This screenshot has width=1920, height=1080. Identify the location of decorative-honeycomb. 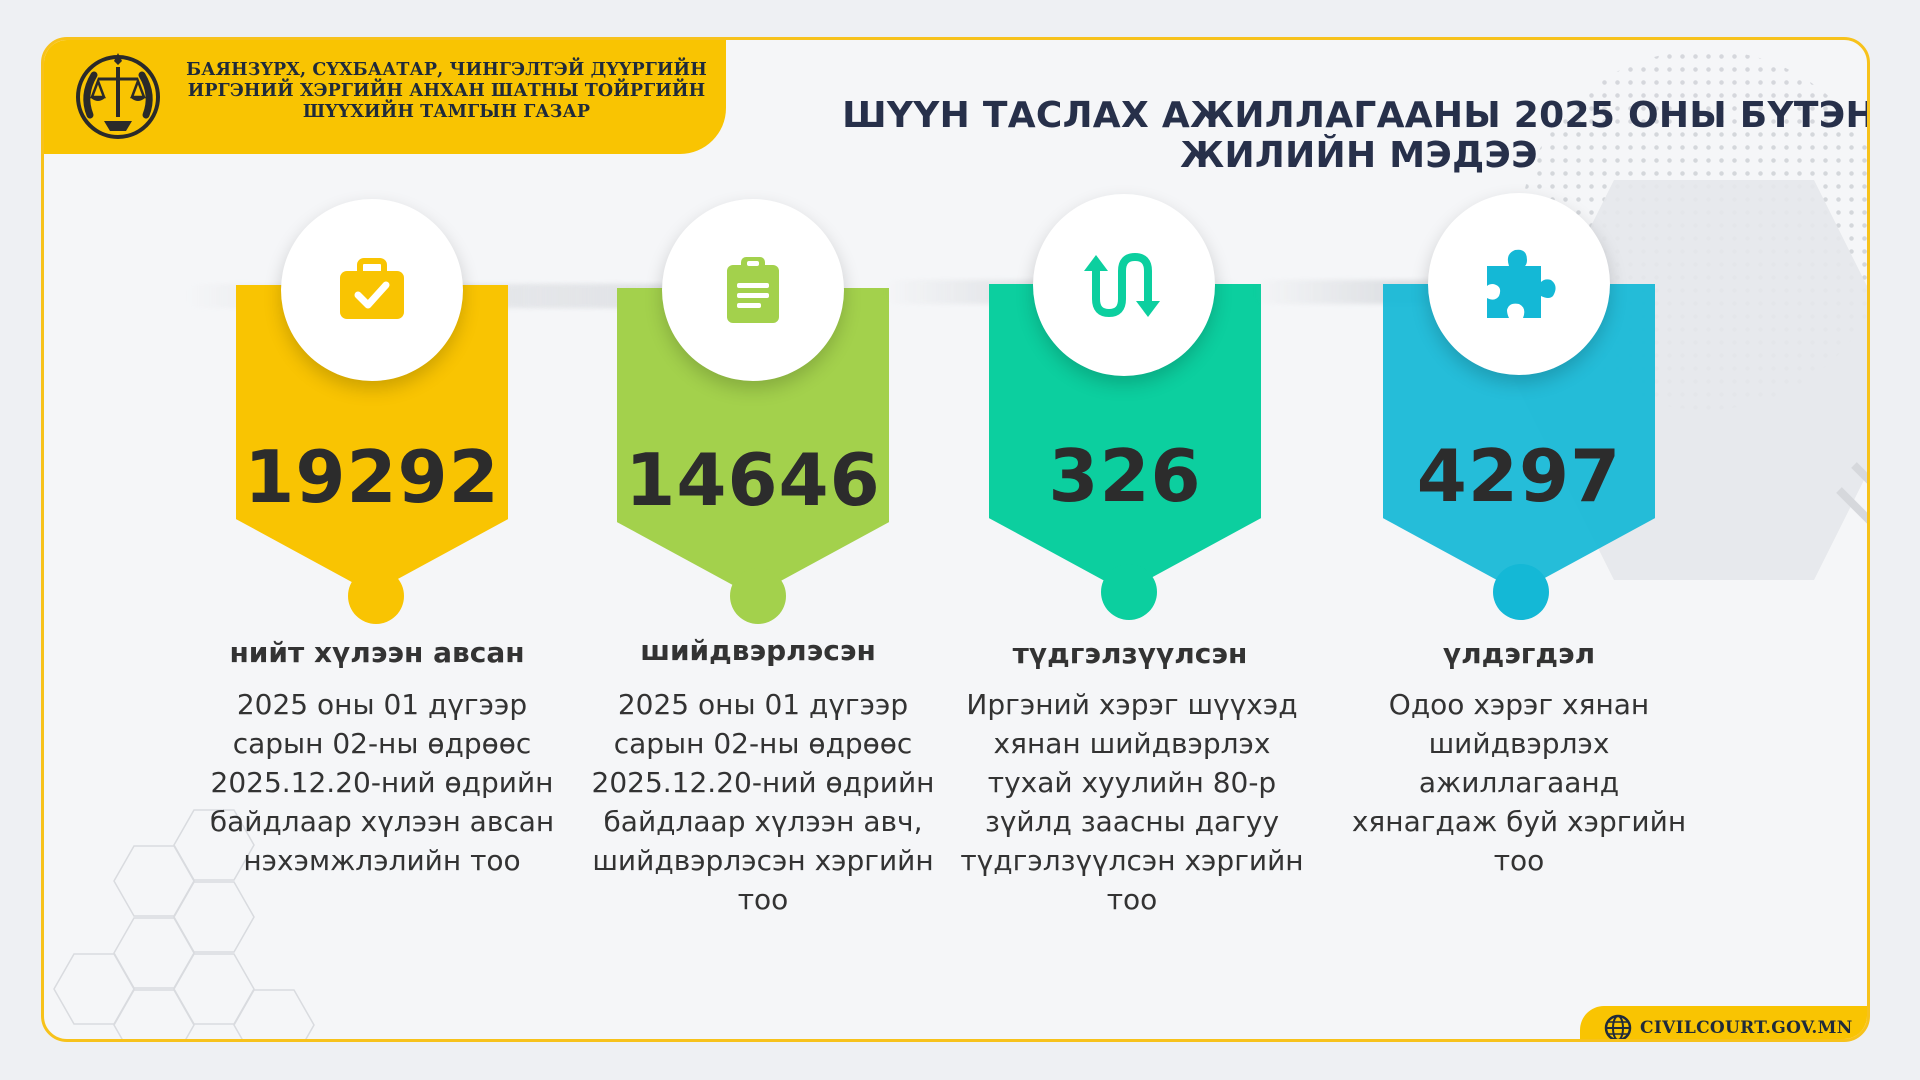
(184, 924).